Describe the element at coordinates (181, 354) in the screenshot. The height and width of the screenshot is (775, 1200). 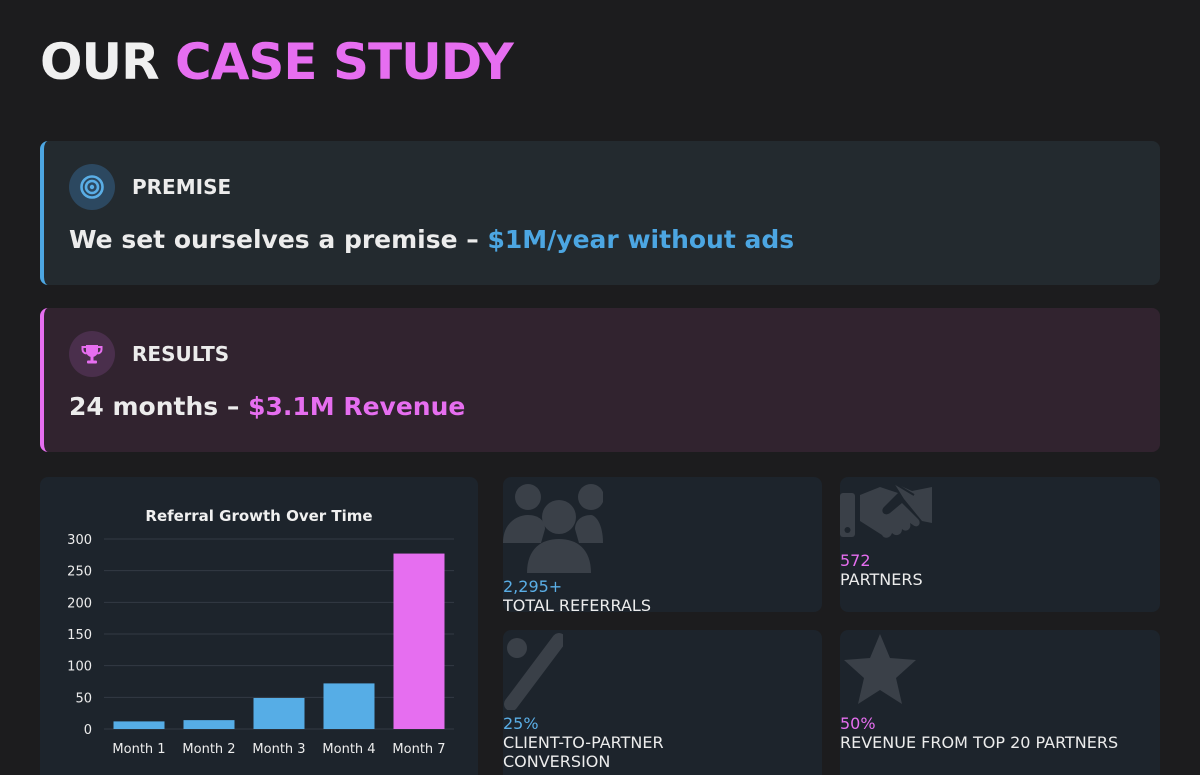
I see `results-label: RESULTS` at that location.